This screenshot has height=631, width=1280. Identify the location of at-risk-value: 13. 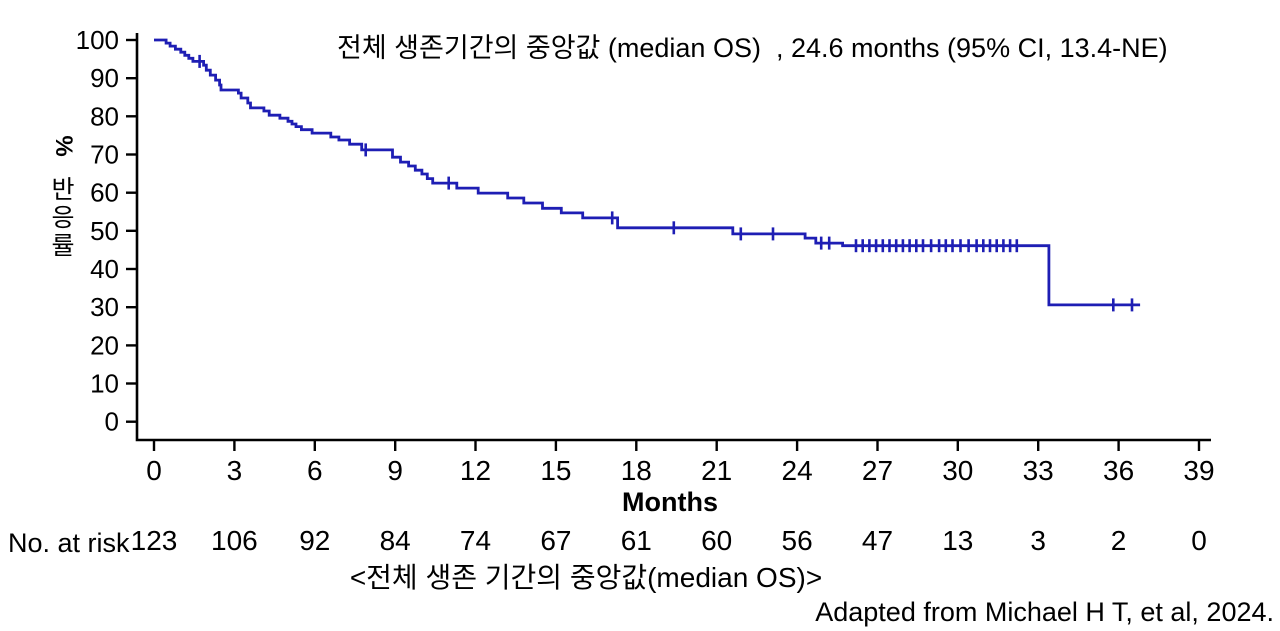
(957, 540).